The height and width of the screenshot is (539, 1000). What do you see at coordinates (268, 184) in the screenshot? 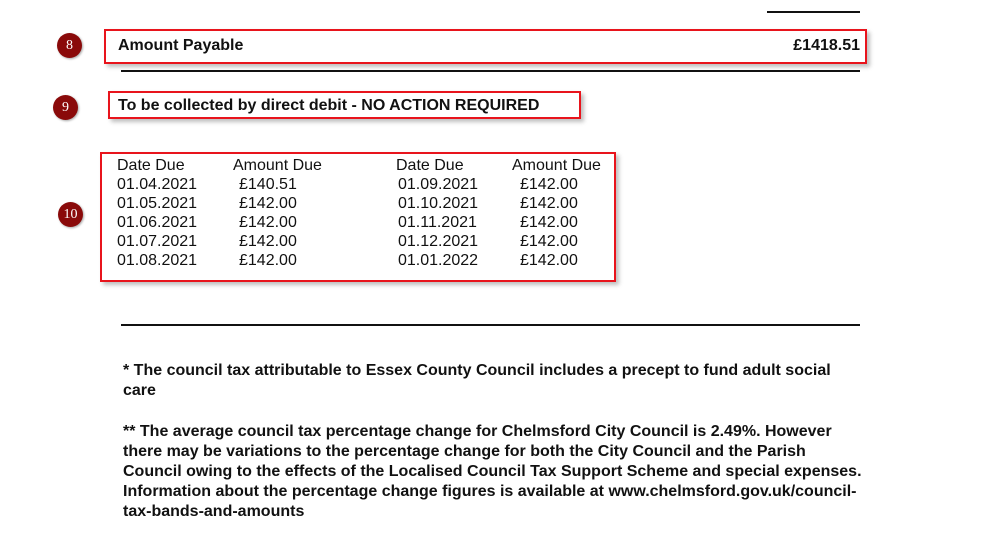
I see `amount-due: £140.51` at bounding box center [268, 184].